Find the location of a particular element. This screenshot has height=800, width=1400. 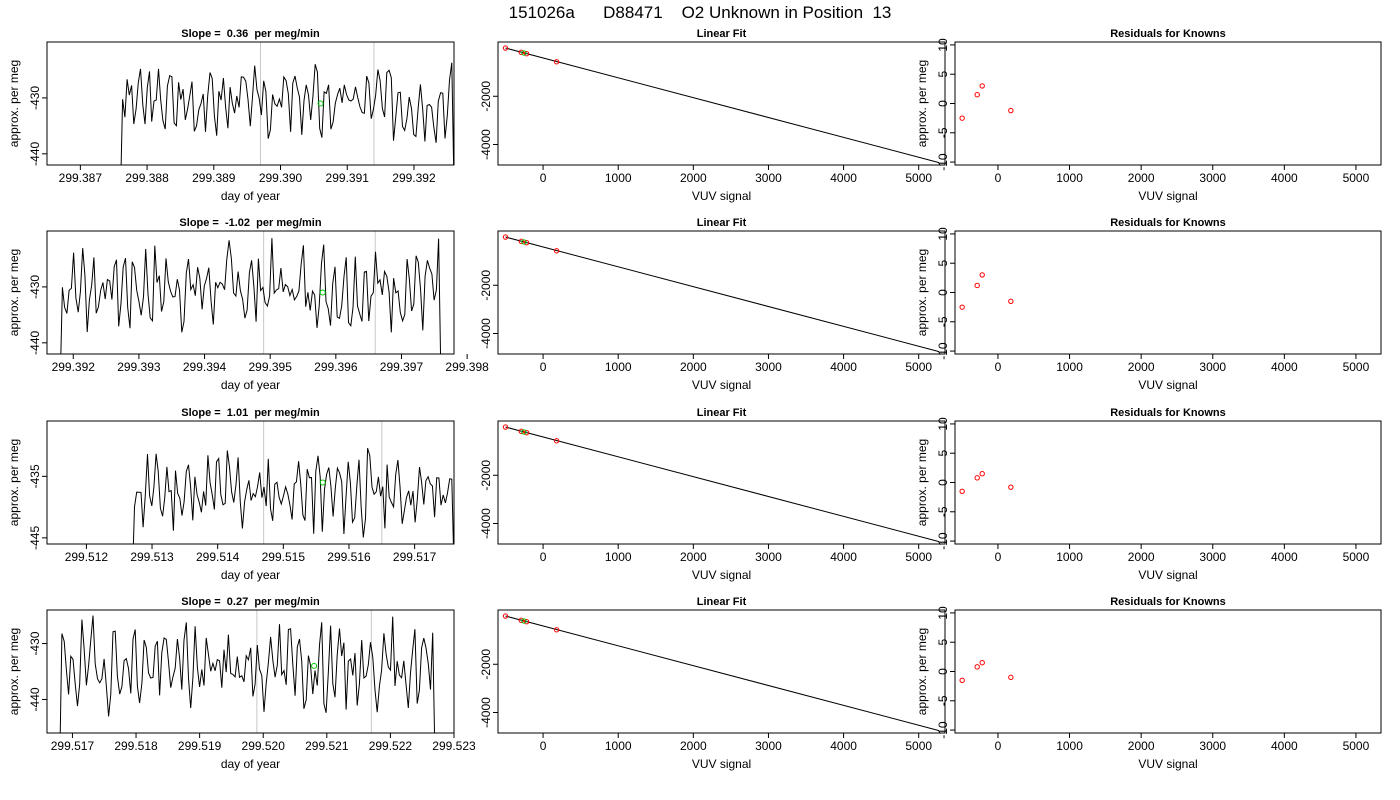

panel-title: Slope = 0.27 per meg/min is located at coordinates (250, 602).